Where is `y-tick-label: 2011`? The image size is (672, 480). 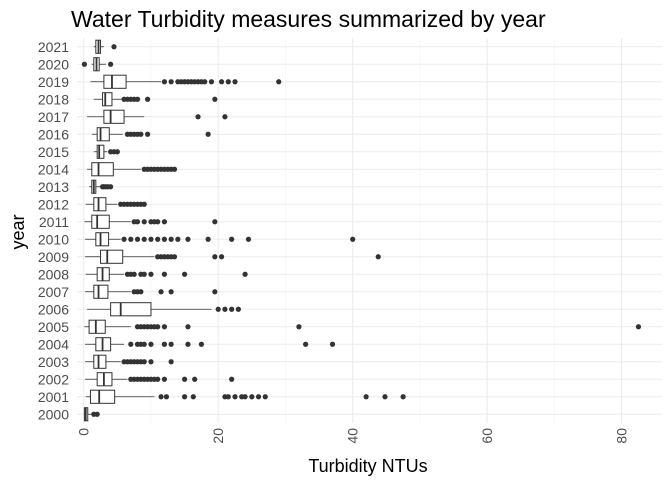 y-tick-label: 2011 is located at coordinates (54, 222).